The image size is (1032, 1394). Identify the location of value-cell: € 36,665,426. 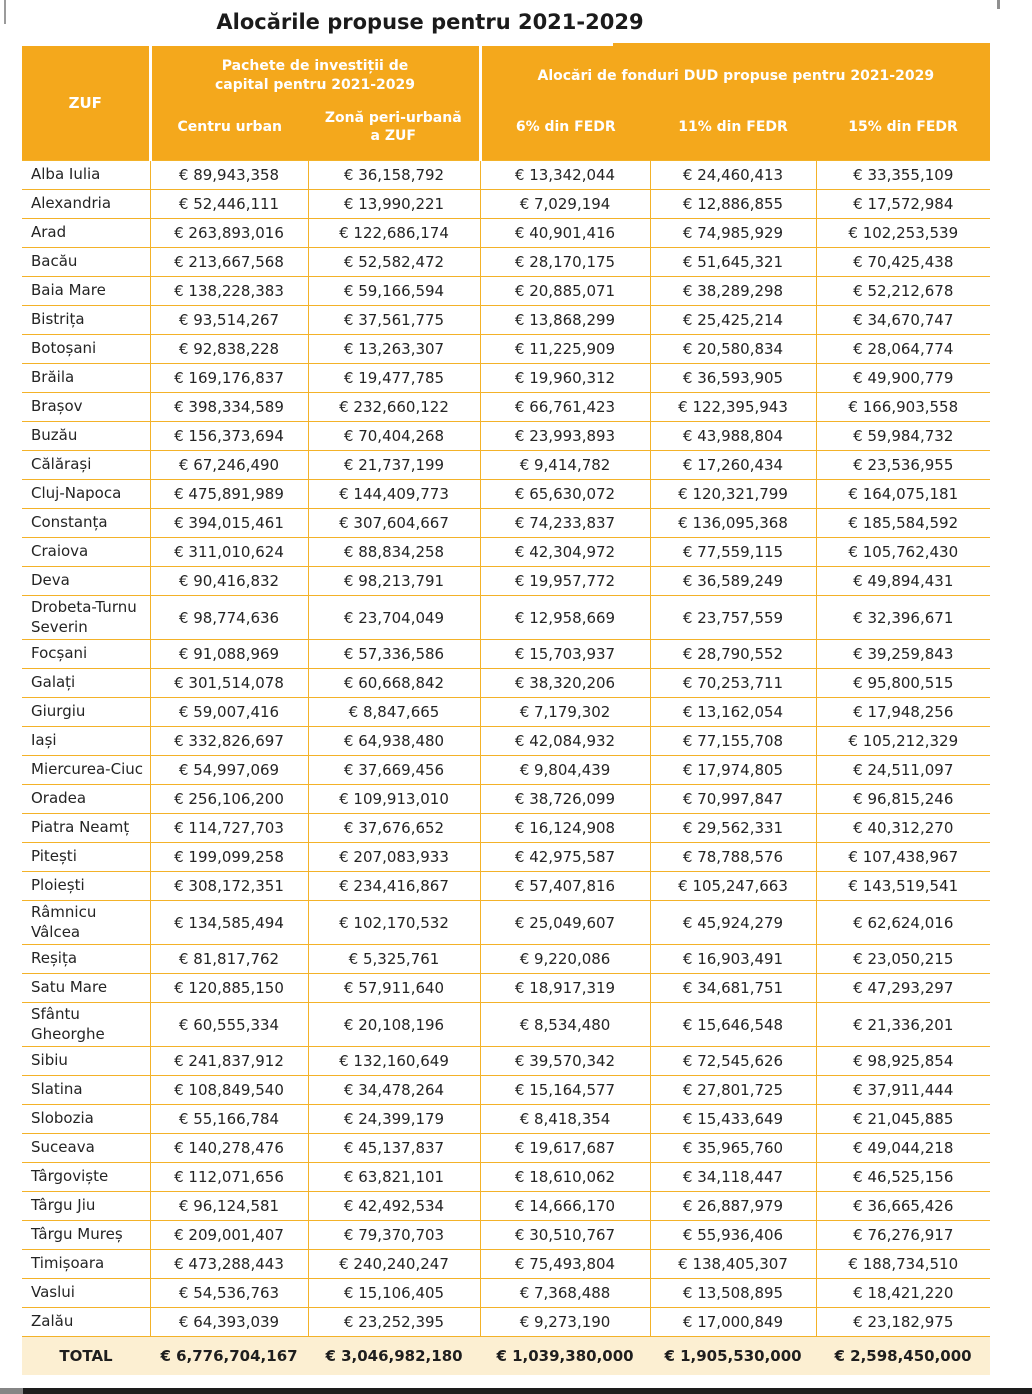
(903, 1206).